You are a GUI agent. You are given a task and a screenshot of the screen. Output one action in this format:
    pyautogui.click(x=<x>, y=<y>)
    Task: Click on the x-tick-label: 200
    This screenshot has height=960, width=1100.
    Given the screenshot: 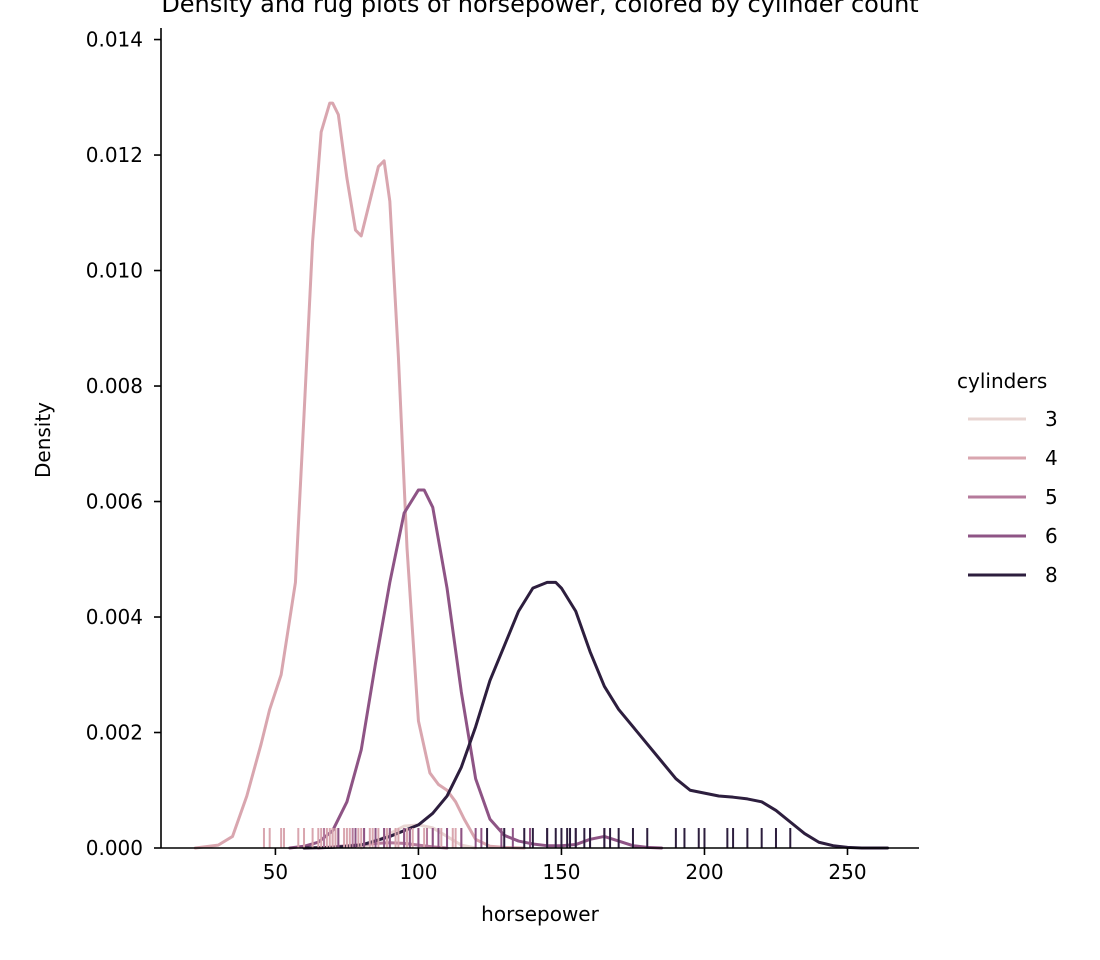 What is the action you would take?
    pyautogui.click(x=704, y=872)
    